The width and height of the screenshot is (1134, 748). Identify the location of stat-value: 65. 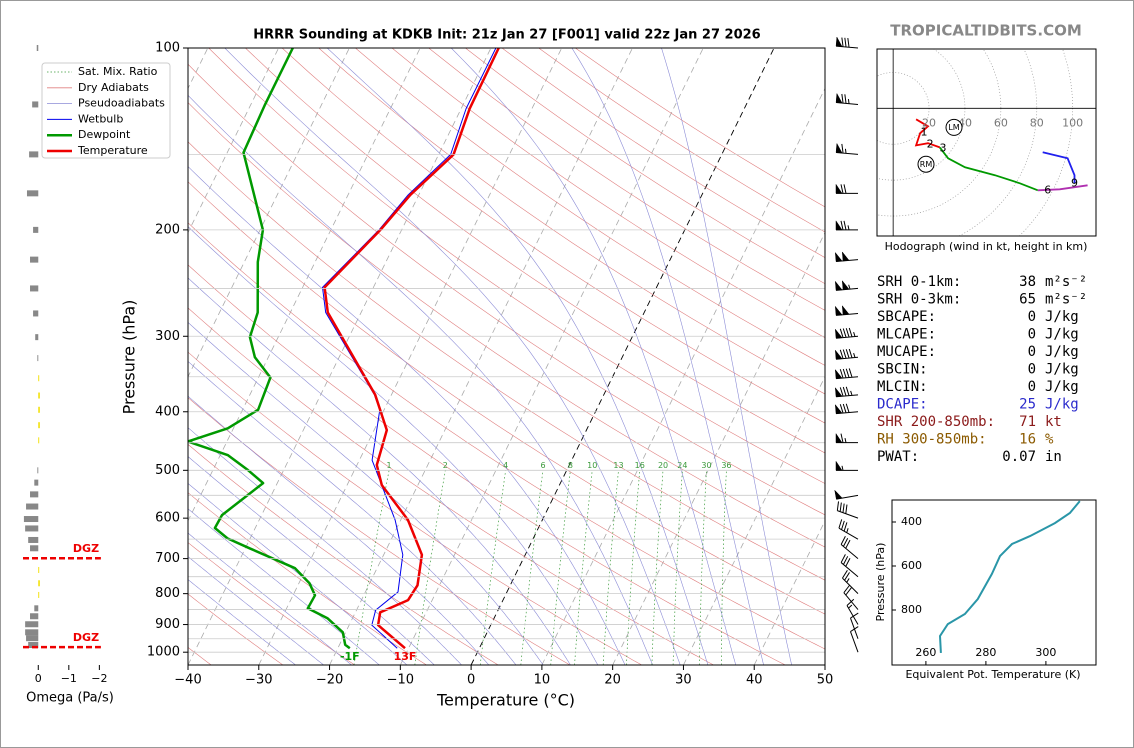
(1027, 300).